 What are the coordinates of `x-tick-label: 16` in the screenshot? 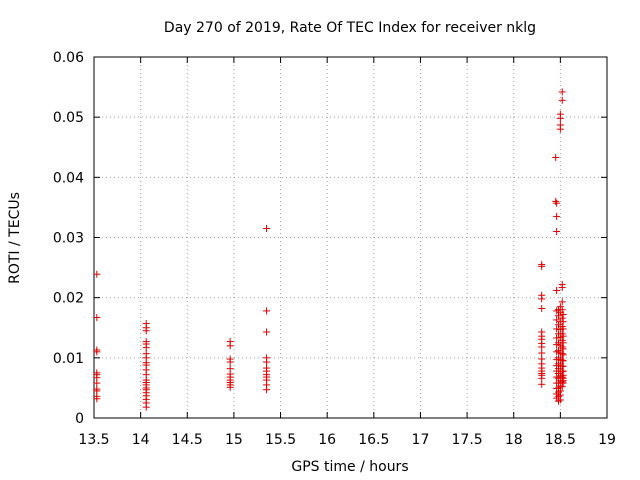 It's located at (327, 440).